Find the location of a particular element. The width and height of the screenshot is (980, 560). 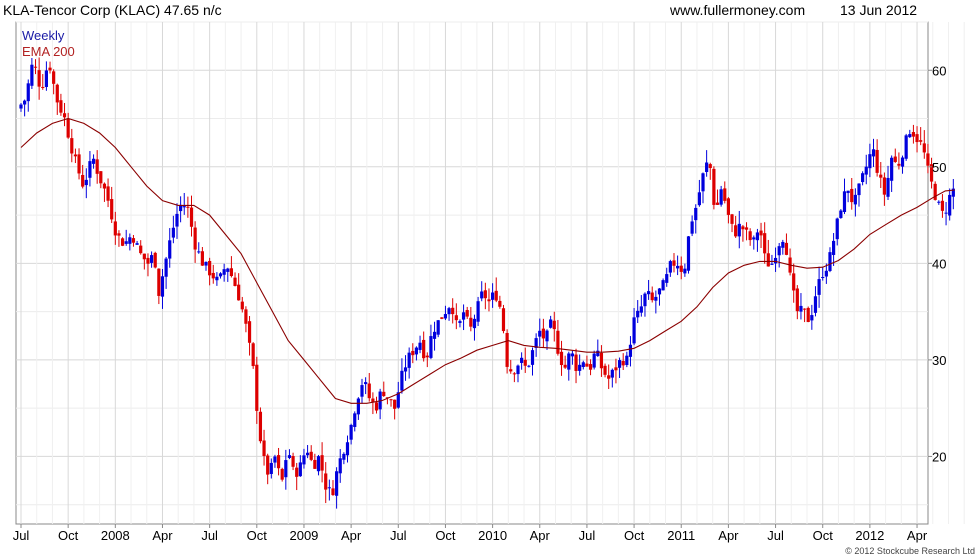

chart-date: 13 Jun 2012 is located at coordinates (879, 10).